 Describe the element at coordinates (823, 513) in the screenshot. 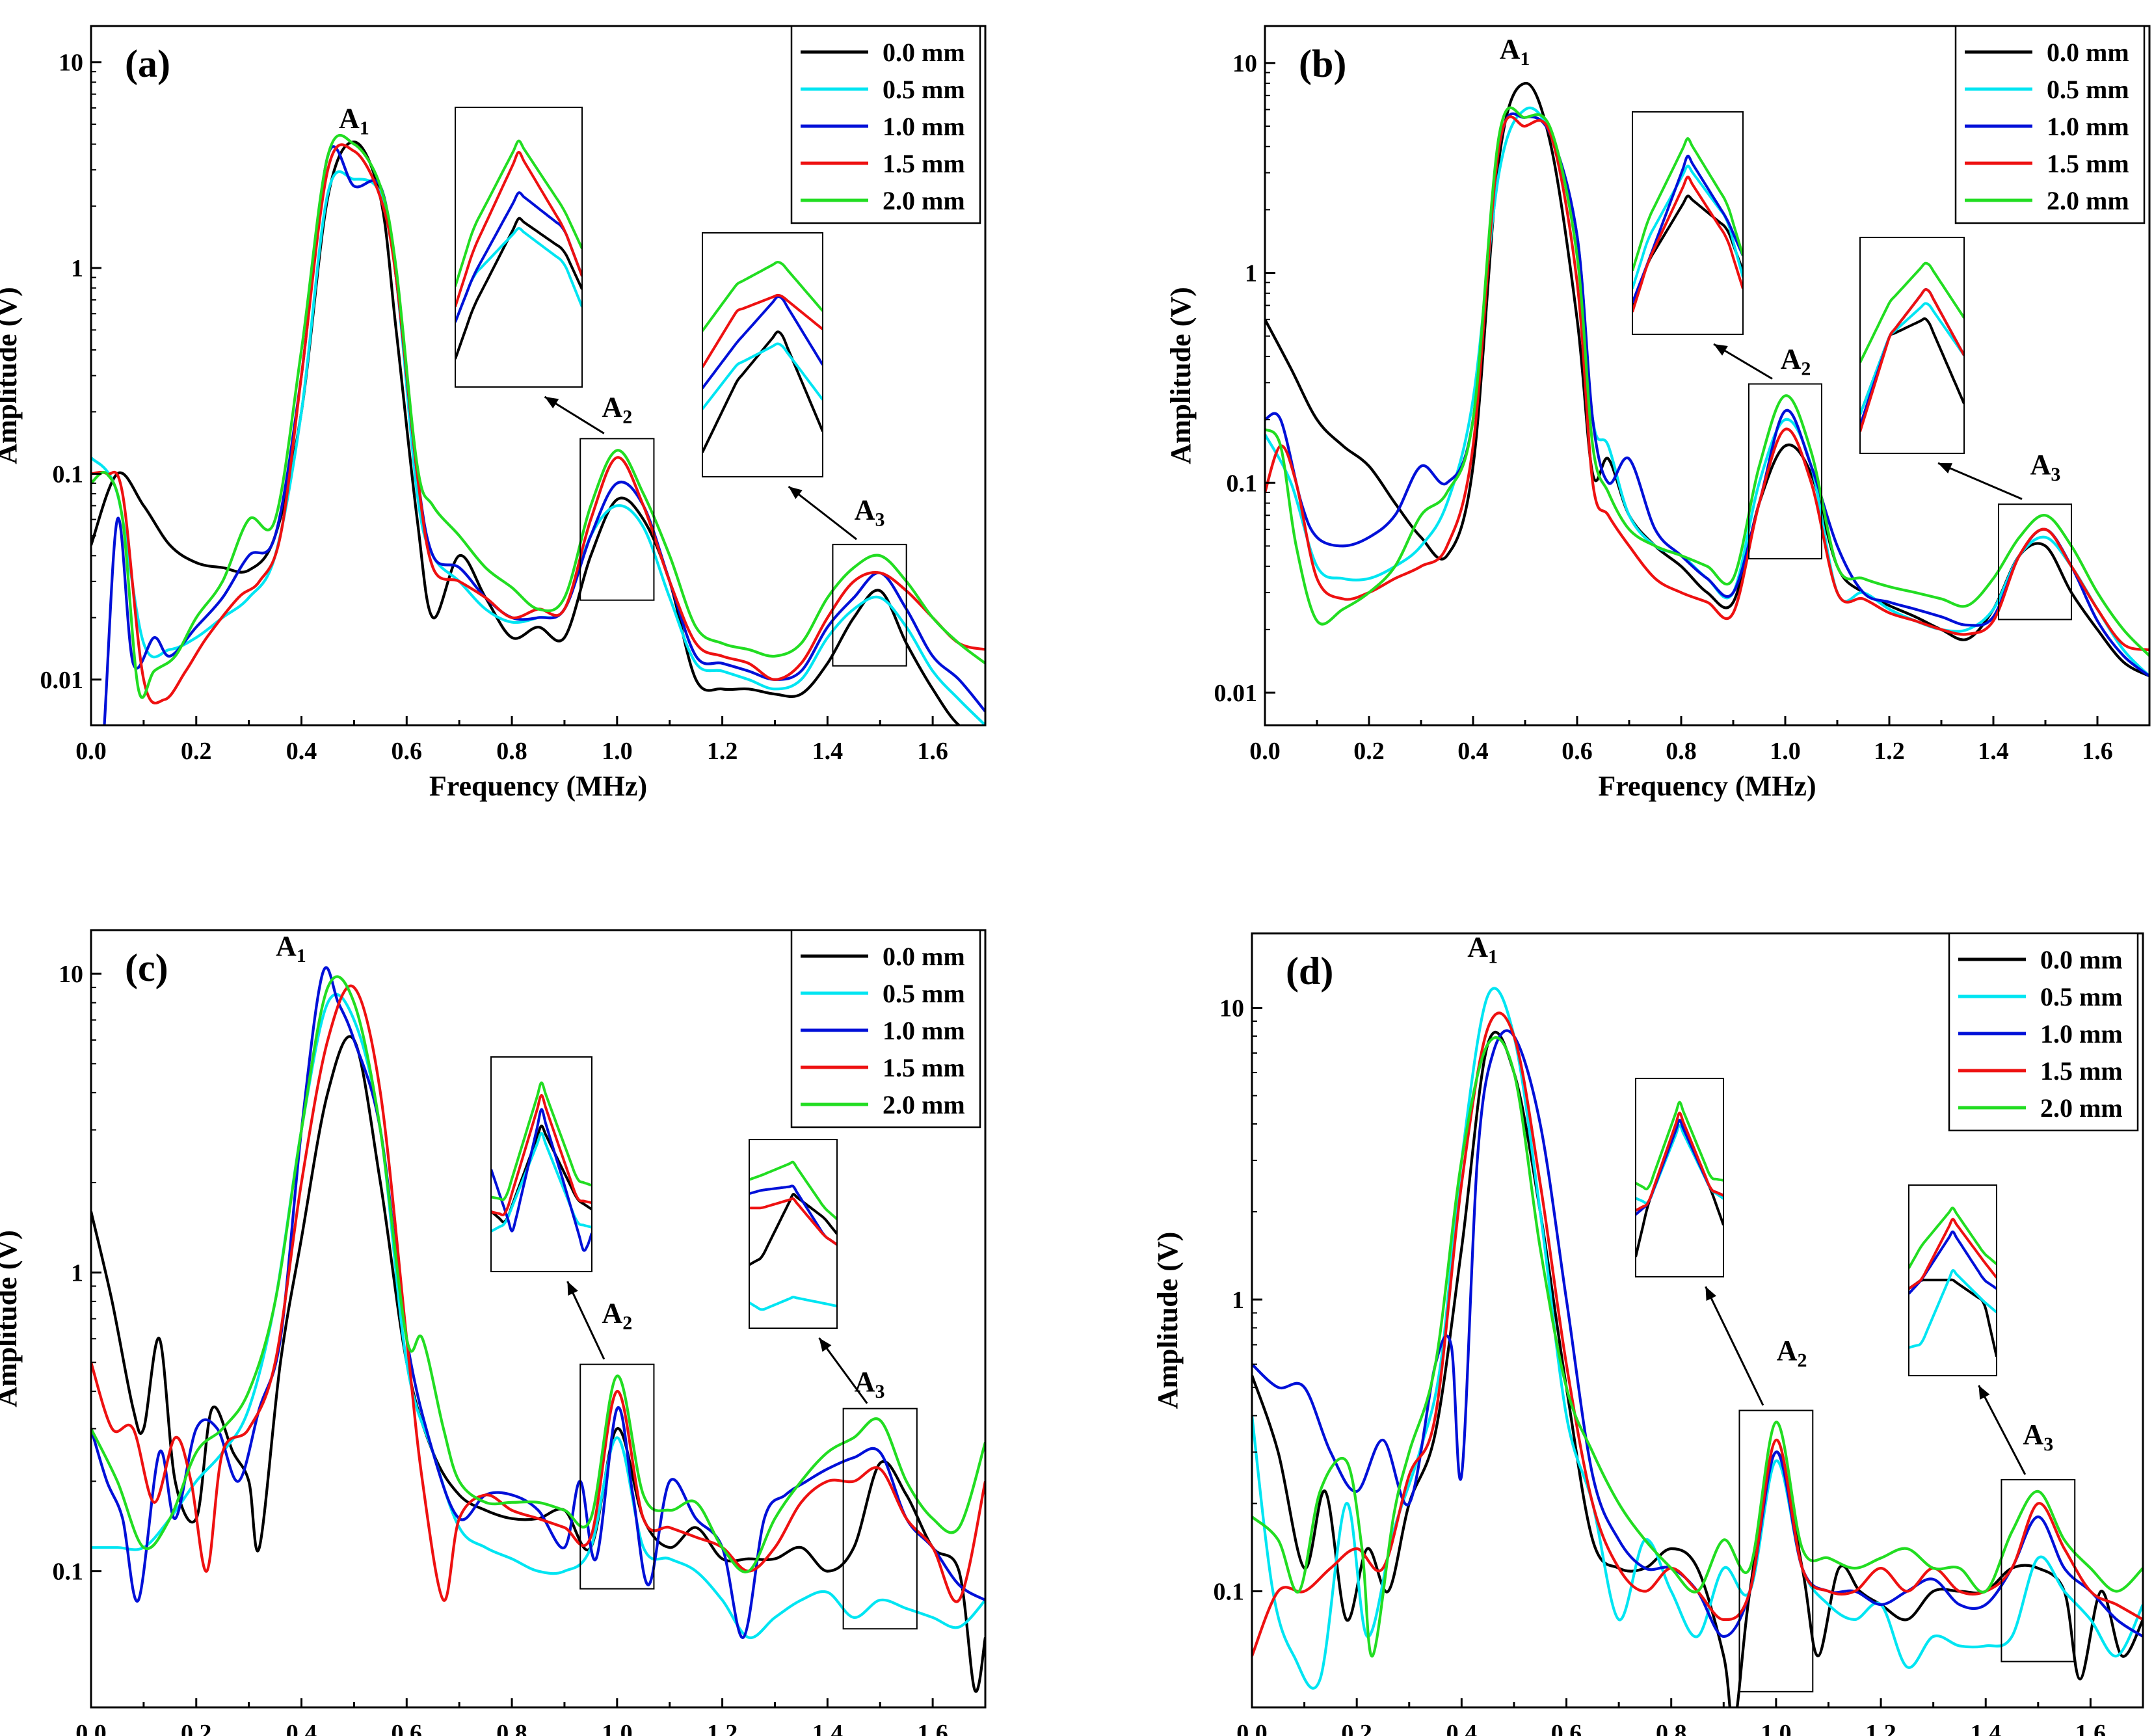

I see `zoom-arrow` at that location.